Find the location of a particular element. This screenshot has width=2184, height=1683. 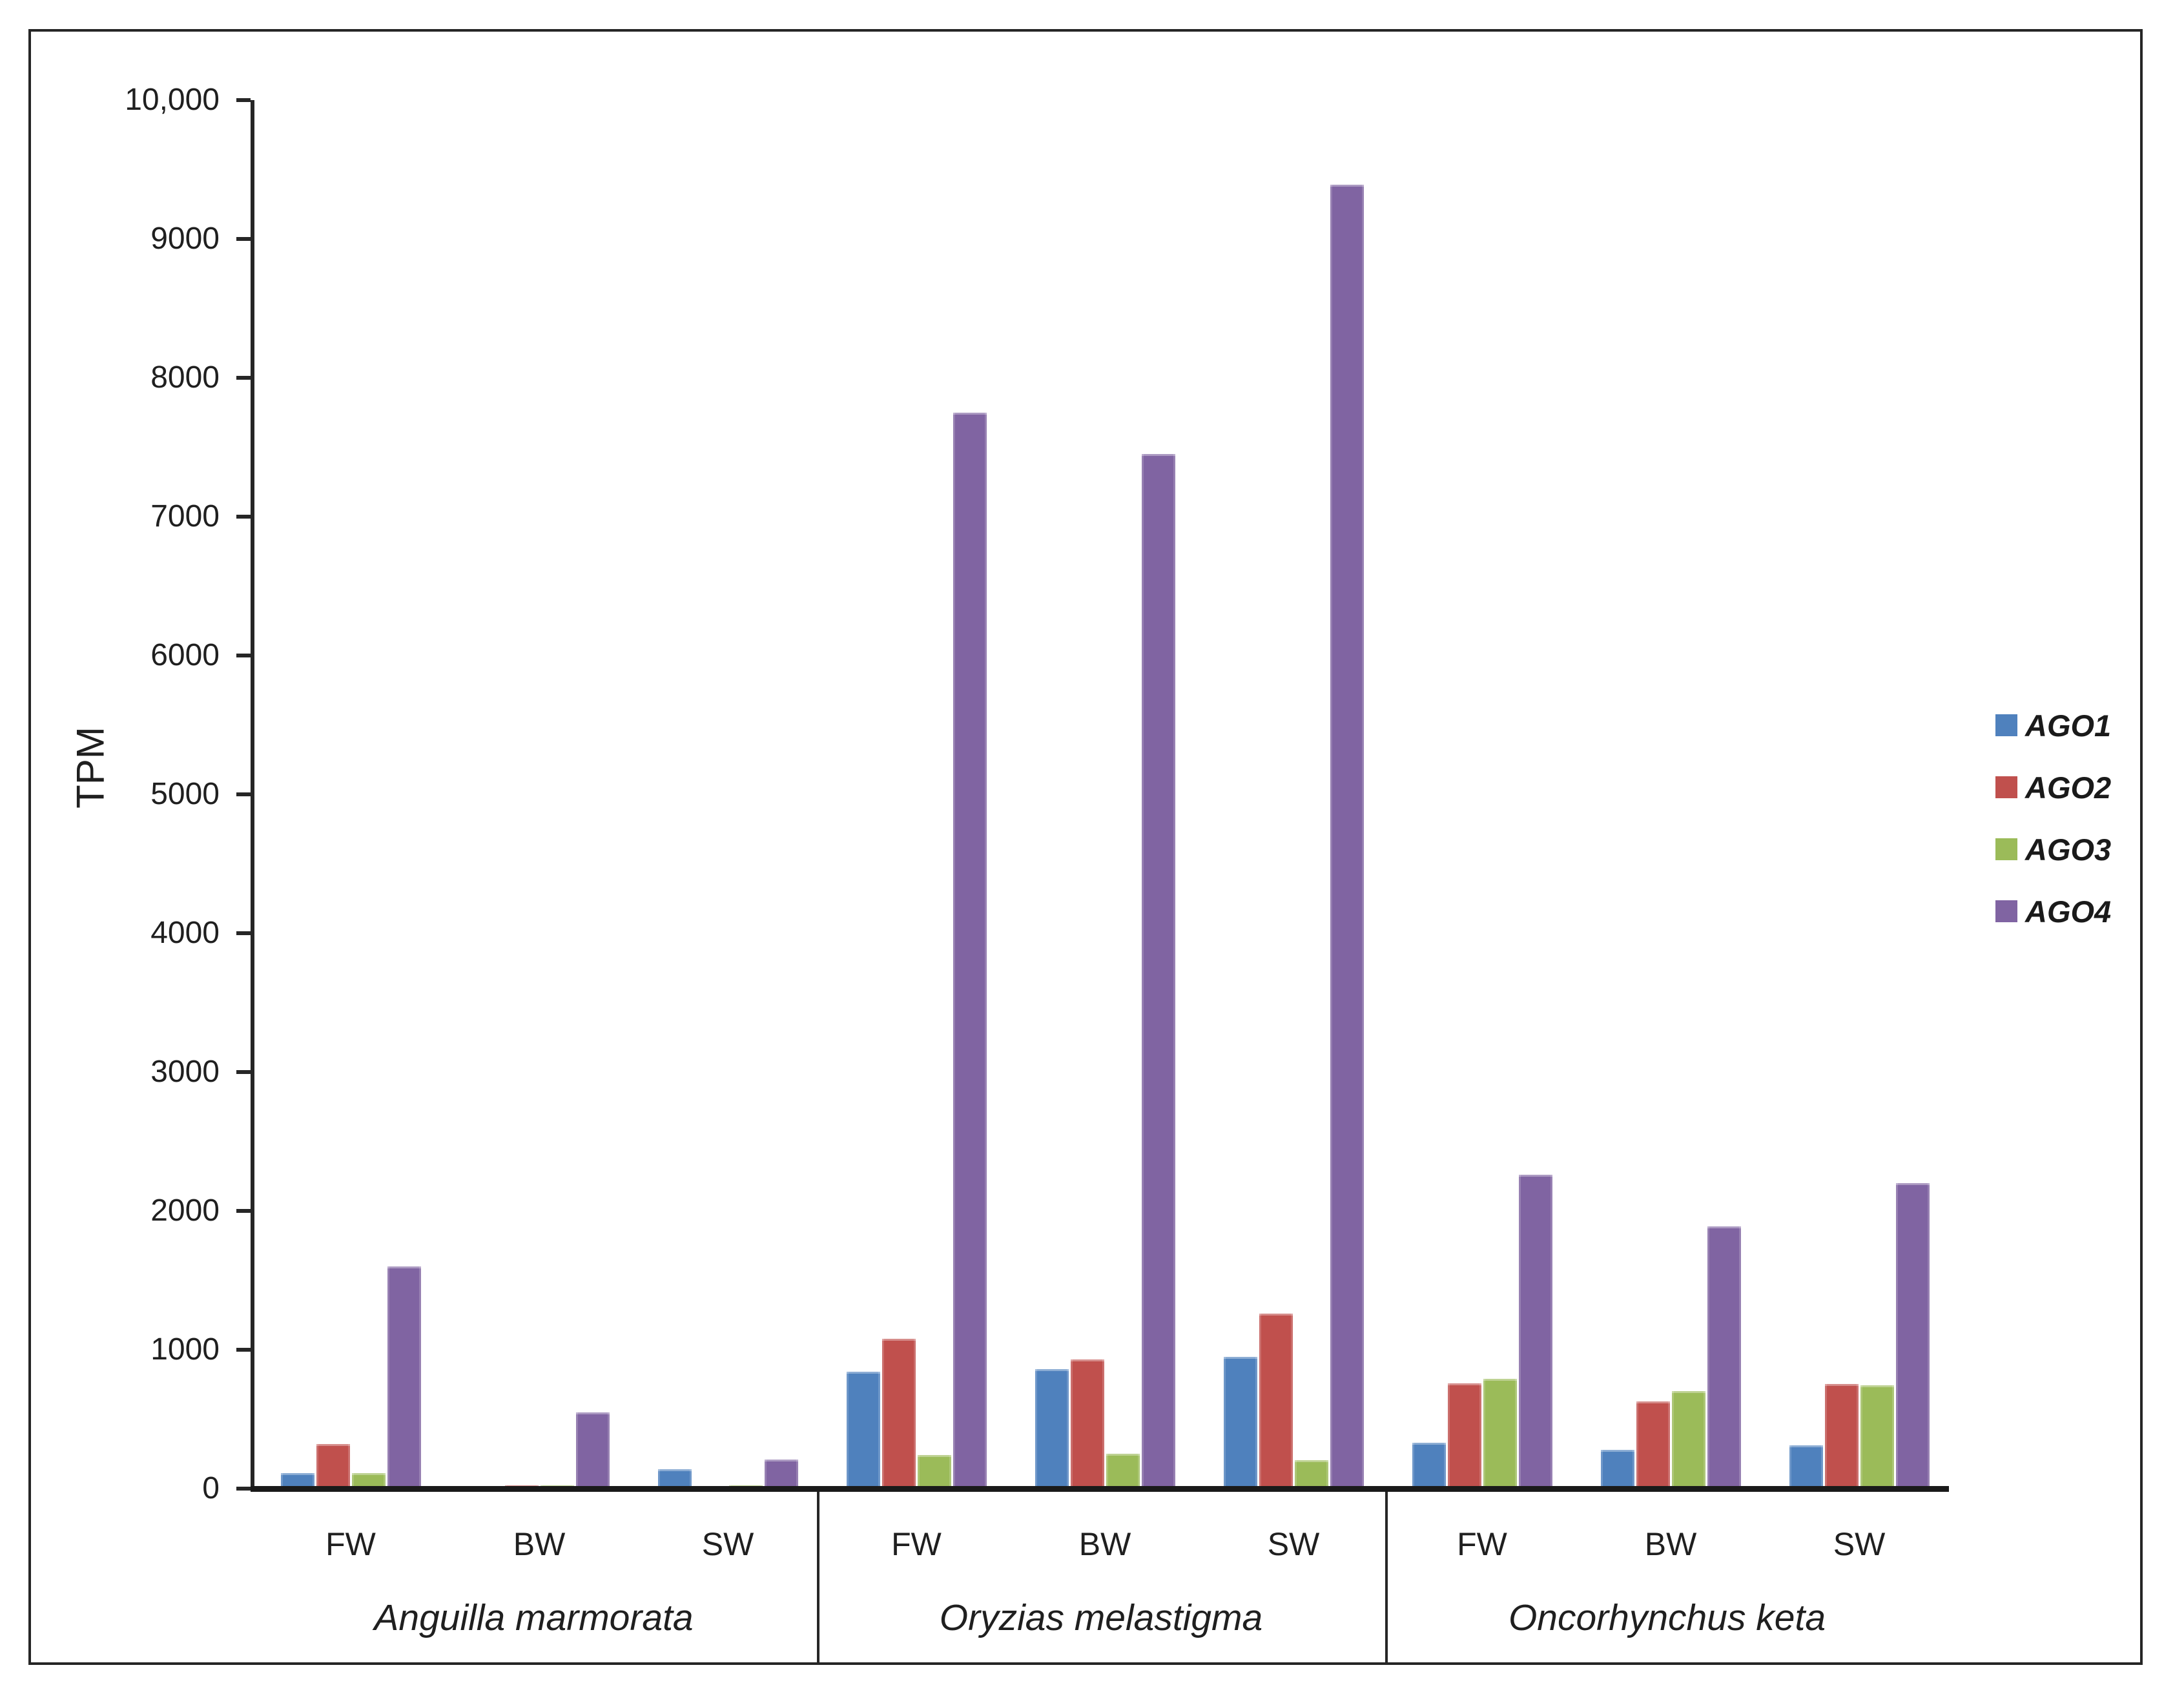

y-axis-title: TPM is located at coordinates (90, 768).